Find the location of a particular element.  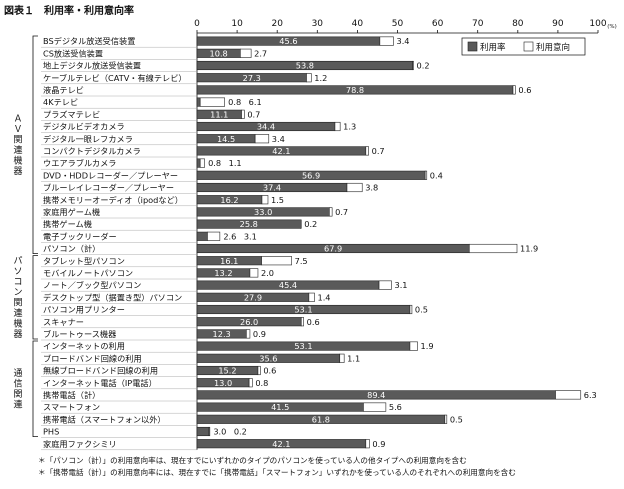

value-label-usage: 42.1 is located at coordinates (281, 151).